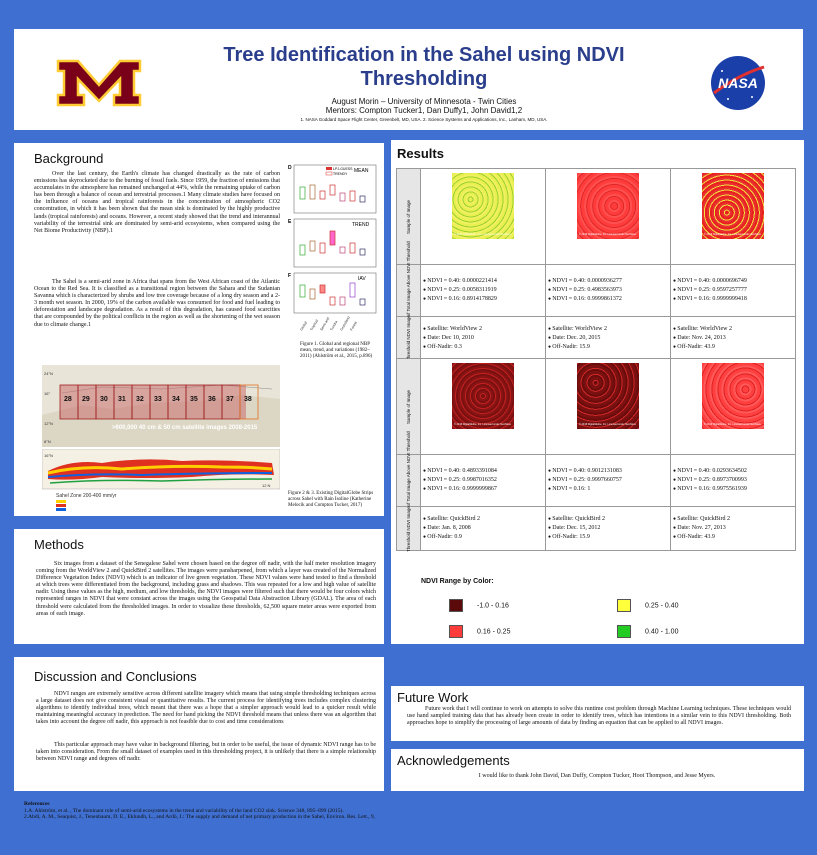 Image resolution: width=817 pixels, height=855 pixels. I want to click on figure-1-nbp-chart: D MEAN LPJ-GUESS TRENDY E TREND F IAV, so click(332, 248).